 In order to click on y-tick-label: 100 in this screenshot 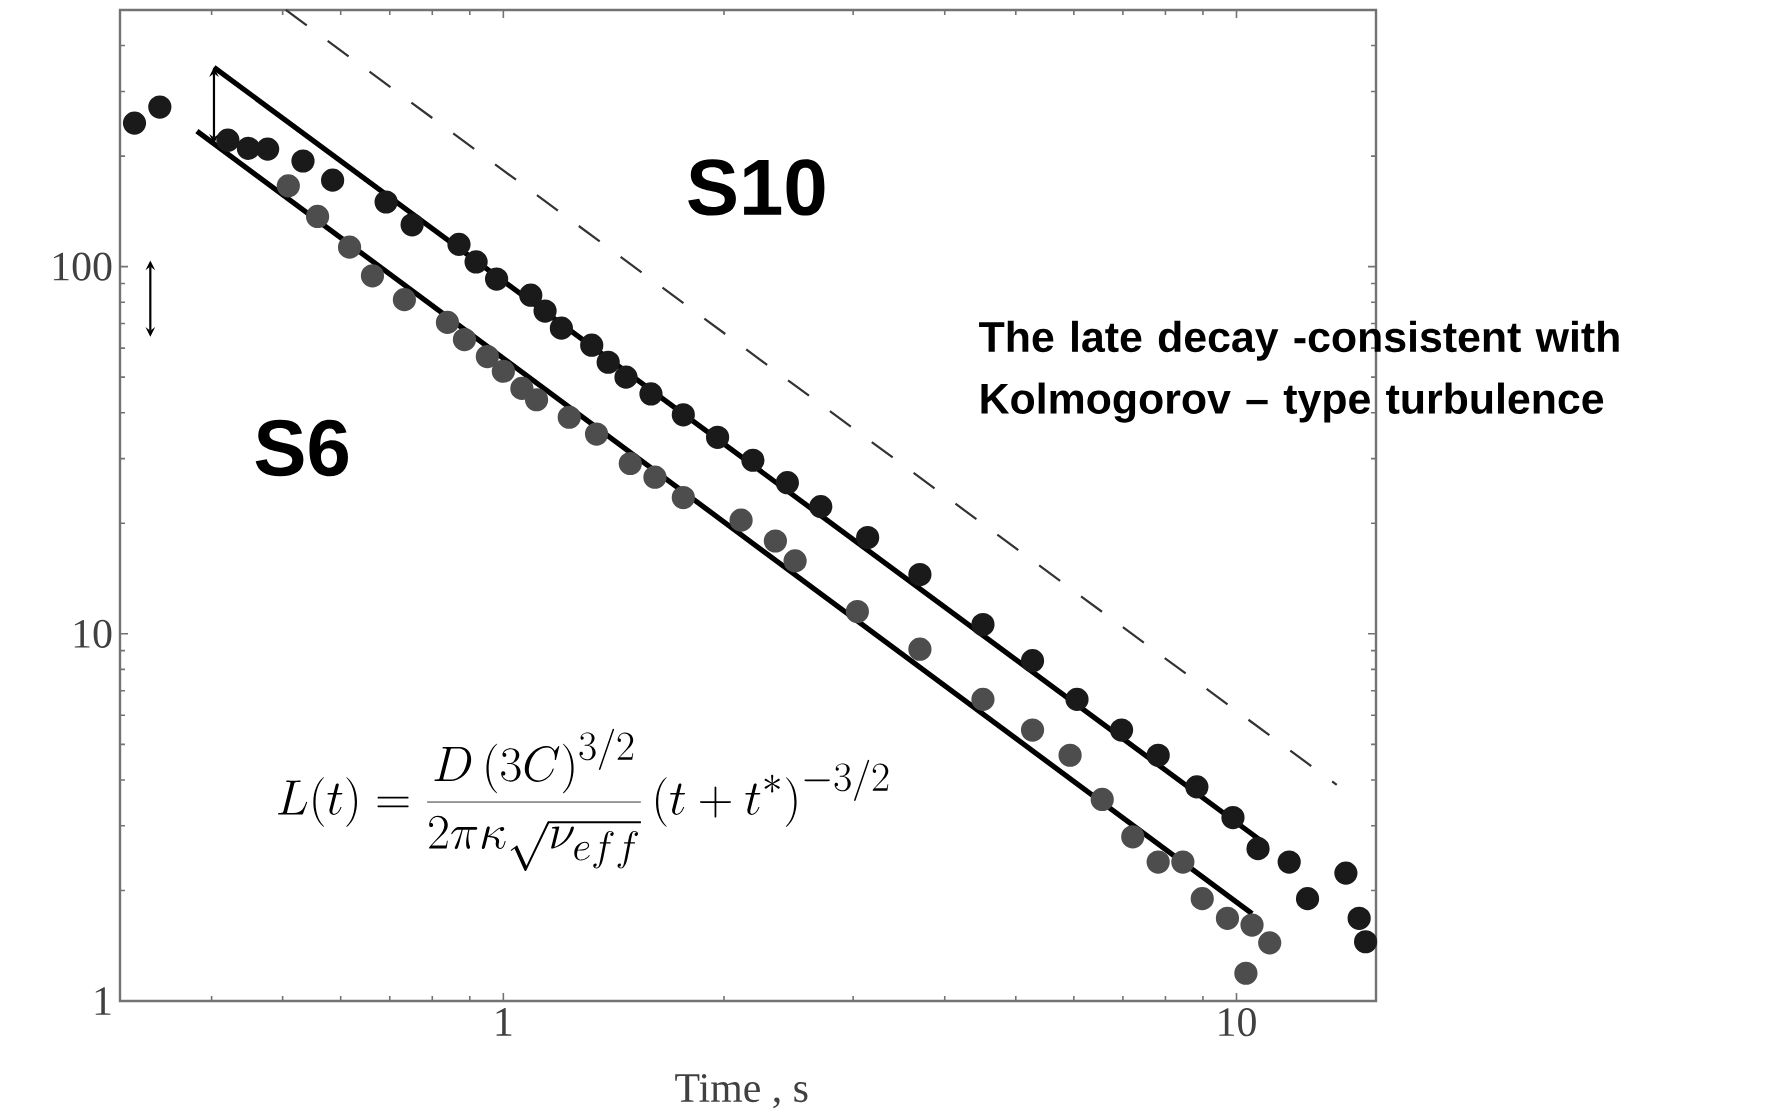, I will do `click(82, 266)`.